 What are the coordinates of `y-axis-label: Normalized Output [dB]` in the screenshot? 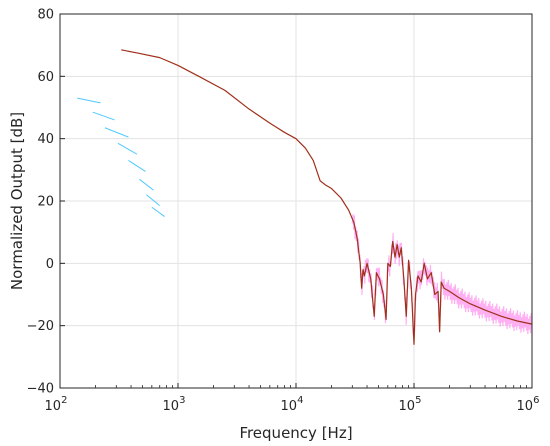 It's located at (17, 201).